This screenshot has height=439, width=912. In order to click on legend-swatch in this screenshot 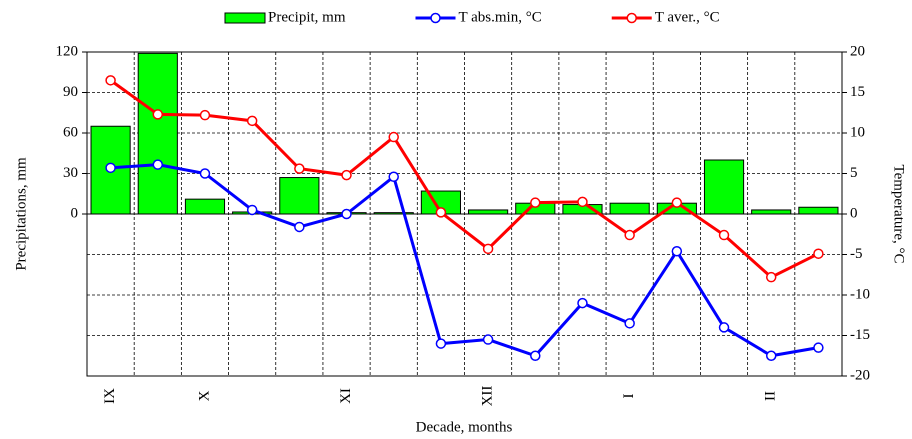, I will do `click(245, 18)`.